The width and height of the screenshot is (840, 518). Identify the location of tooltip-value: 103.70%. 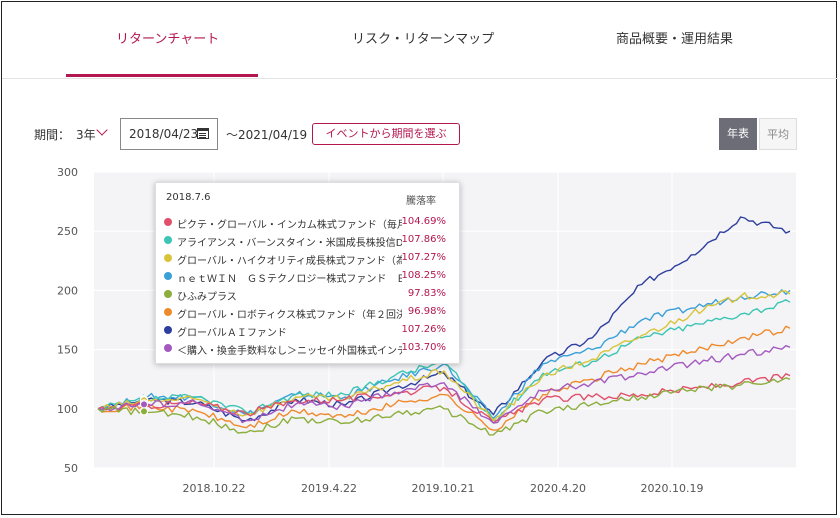
(424, 347).